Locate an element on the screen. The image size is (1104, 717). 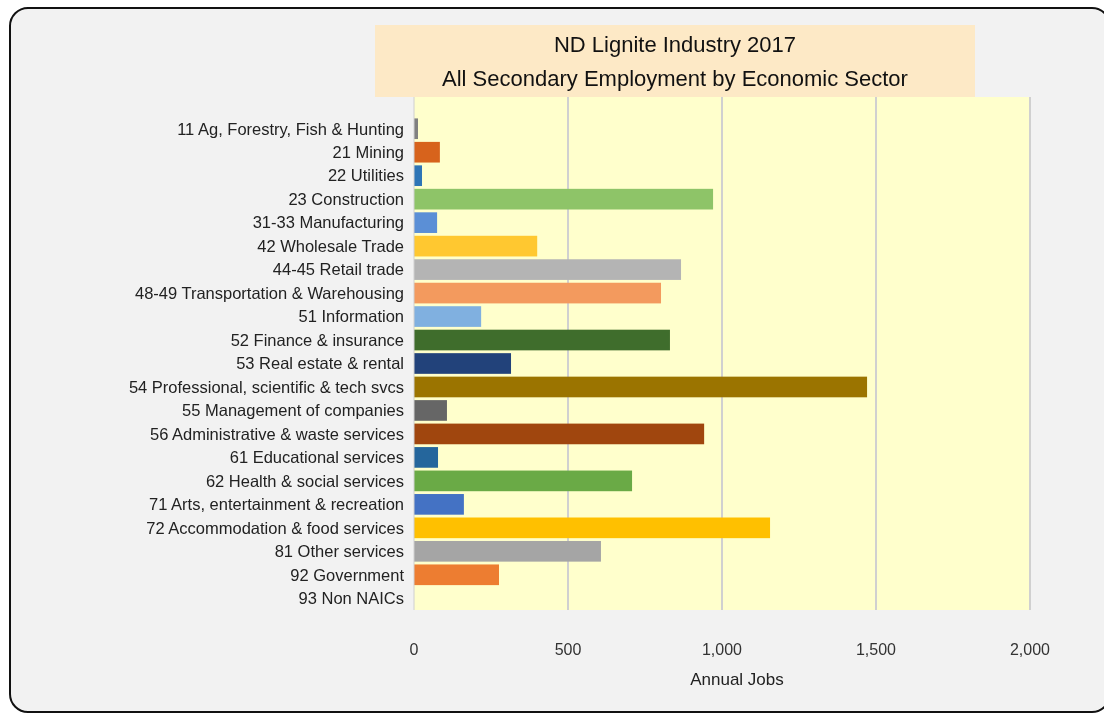
y-tick-label: 42 Wholesale Trade is located at coordinates (330, 245).